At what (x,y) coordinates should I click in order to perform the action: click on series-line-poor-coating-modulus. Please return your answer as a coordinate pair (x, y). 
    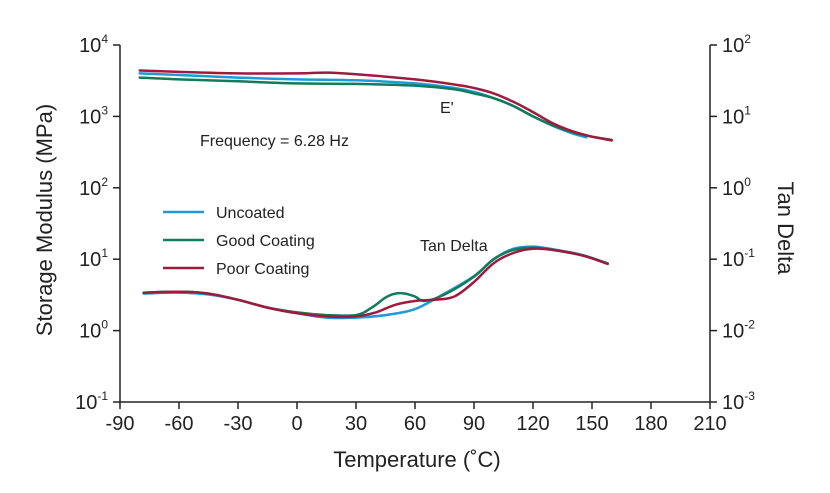
    Looking at the image, I should click on (375, 105).